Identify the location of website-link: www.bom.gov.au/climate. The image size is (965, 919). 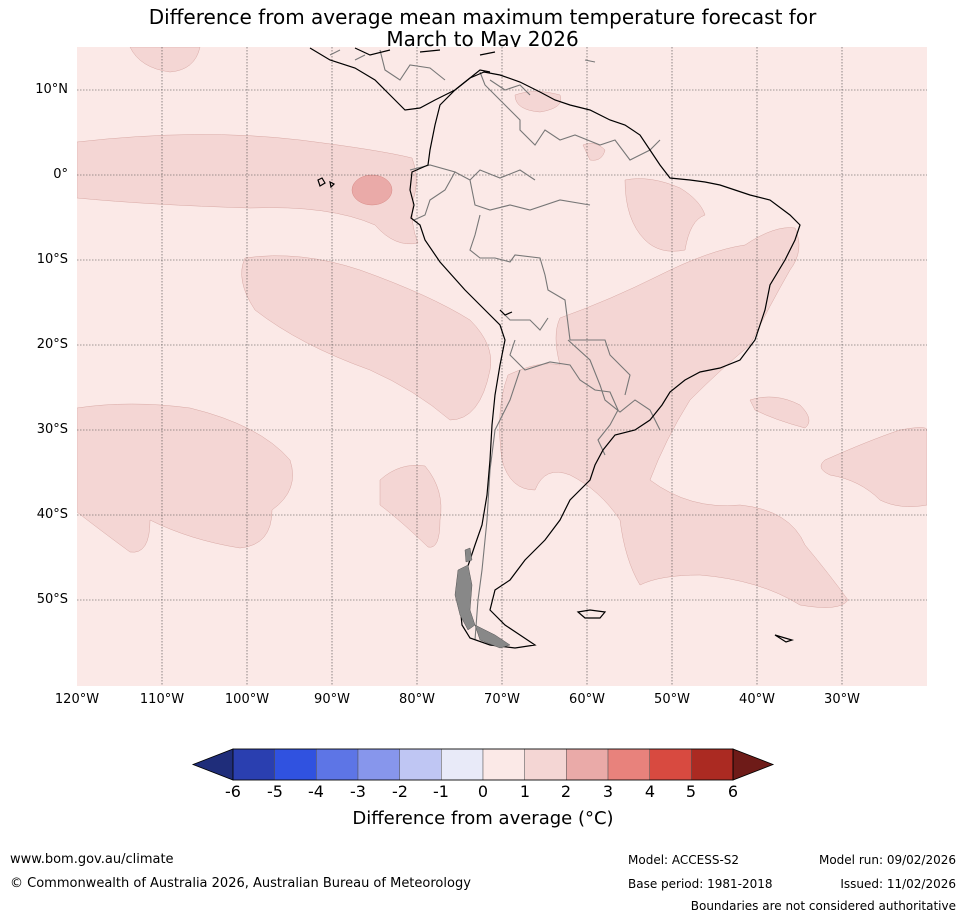
(92, 859).